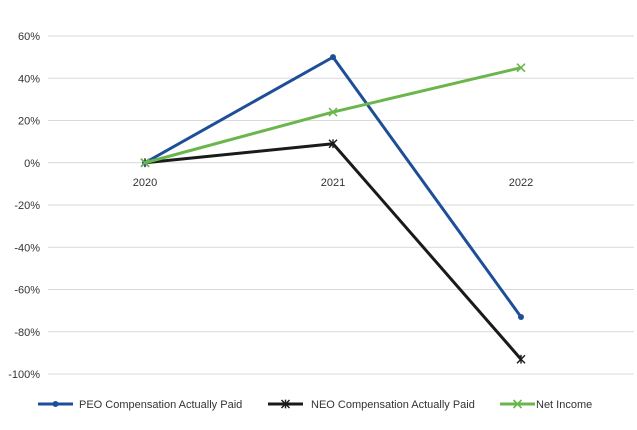  I want to click on x-axis-tick-labels: 2020 2021 2022, so click(333, 183).